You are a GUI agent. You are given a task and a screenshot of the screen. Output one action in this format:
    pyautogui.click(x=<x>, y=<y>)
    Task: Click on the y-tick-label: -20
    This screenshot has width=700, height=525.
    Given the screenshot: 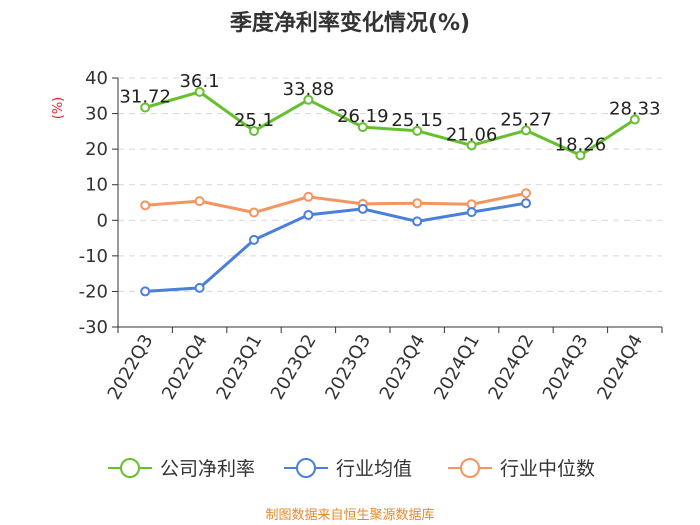 What is the action you would take?
    pyautogui.click(x=93, y=291)
    